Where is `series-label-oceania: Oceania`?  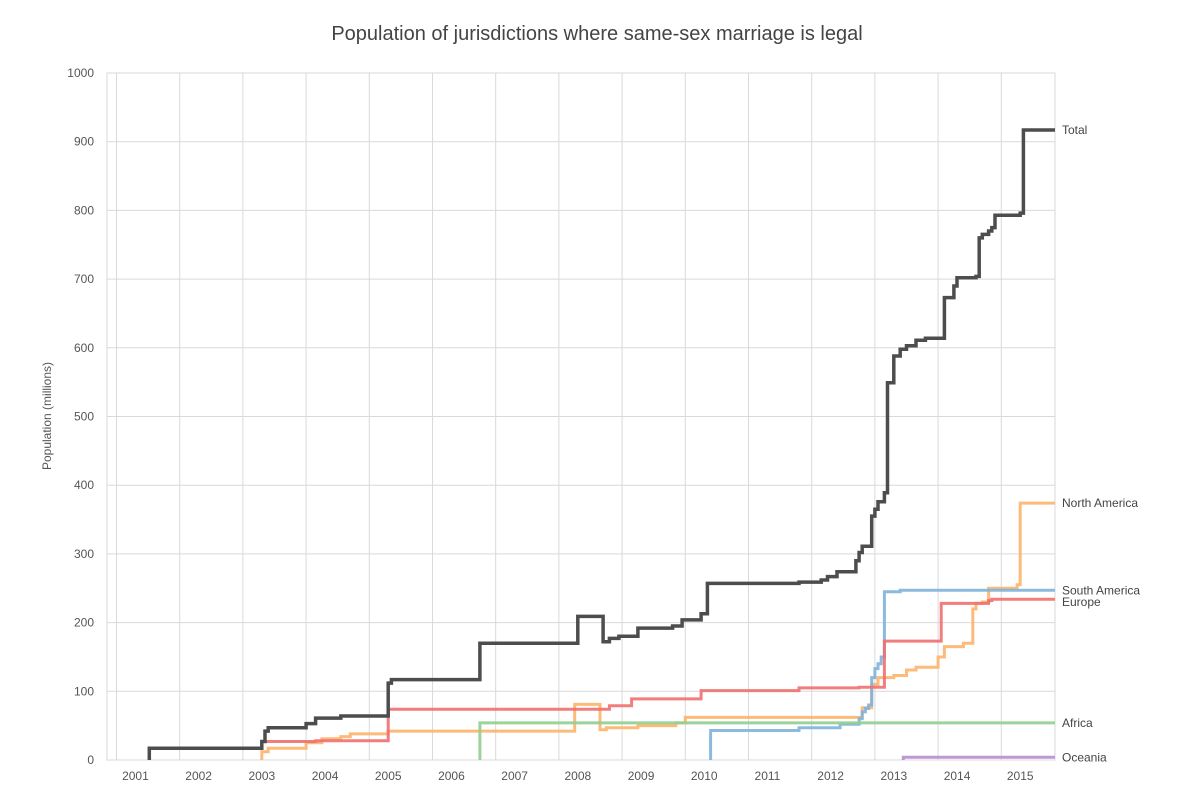
series-label-oceania: Oceania is located at coordinates (1084, 757).